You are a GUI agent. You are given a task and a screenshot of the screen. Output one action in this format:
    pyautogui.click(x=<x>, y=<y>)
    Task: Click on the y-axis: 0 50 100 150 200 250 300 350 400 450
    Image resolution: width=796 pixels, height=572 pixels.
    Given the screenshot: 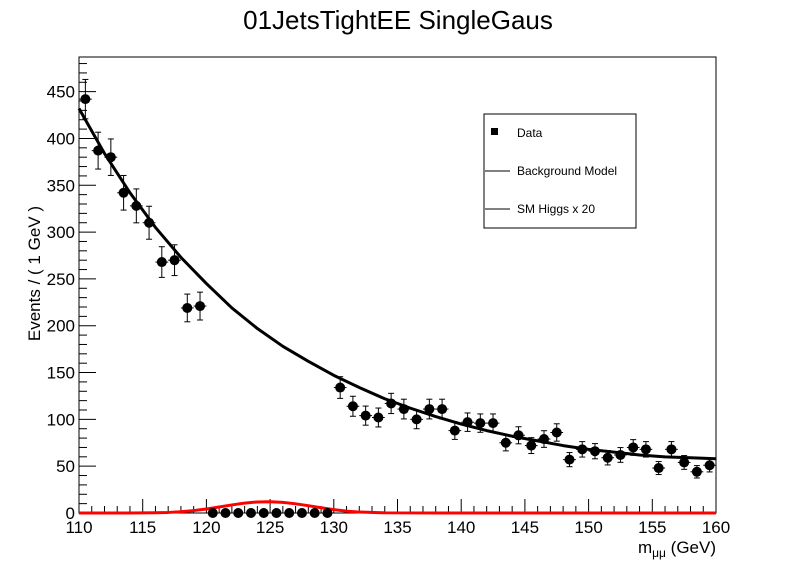 What is the action you would take?
    pyautogui.click(x=71, y=293)
    